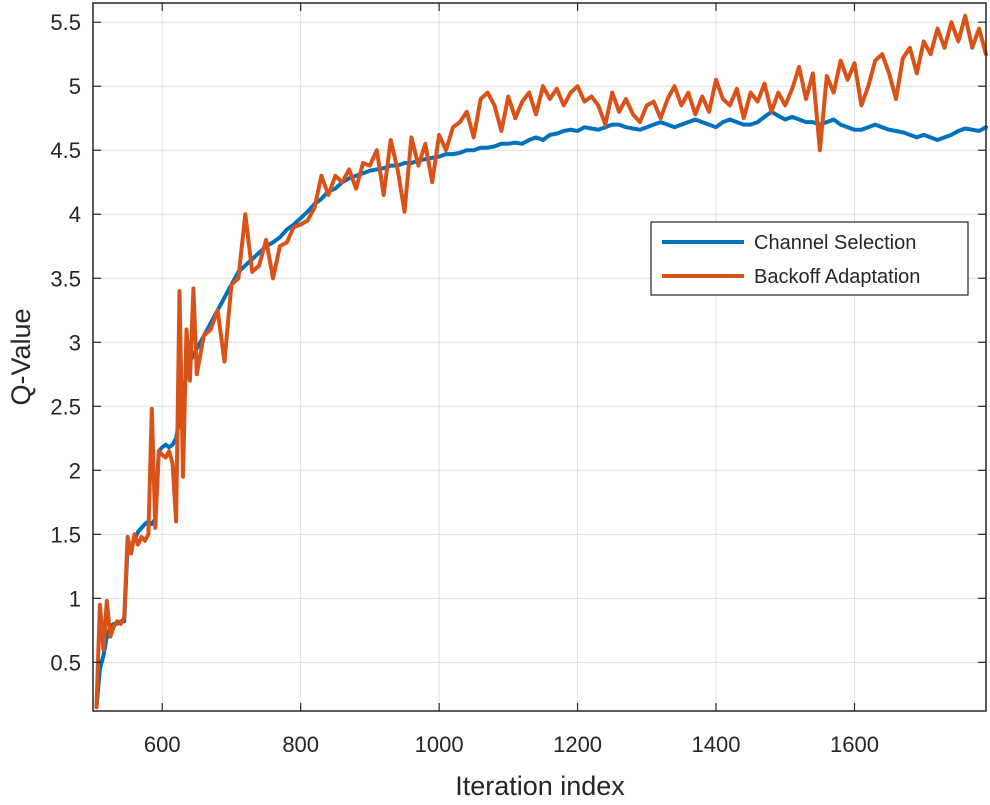 The width and height of the screenshot is (990, 805). Describe the element at coordinates (835, 243) in the screenshot. I see `legend-label-channel-selection: Channel Selection` at that location.